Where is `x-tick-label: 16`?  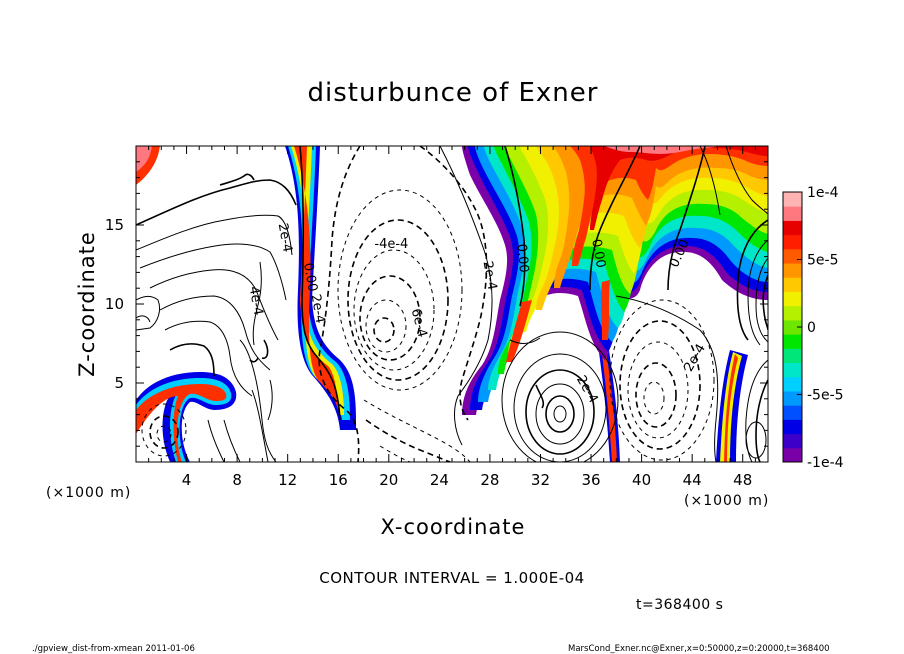 x-tick-label: 16 is located at coordinates (338, 480).